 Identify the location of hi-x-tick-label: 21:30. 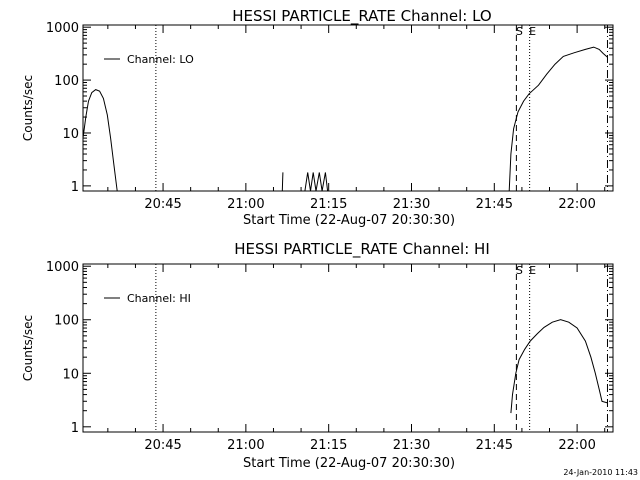
(411, 445).